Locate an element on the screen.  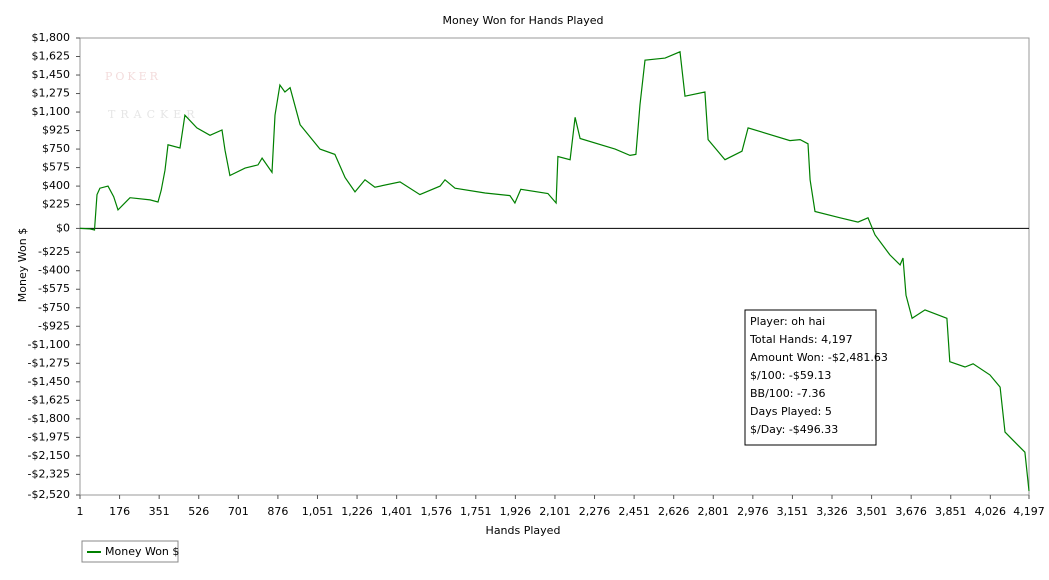
y-tick-label: -$1,275 is located at coordinates (49, 362).